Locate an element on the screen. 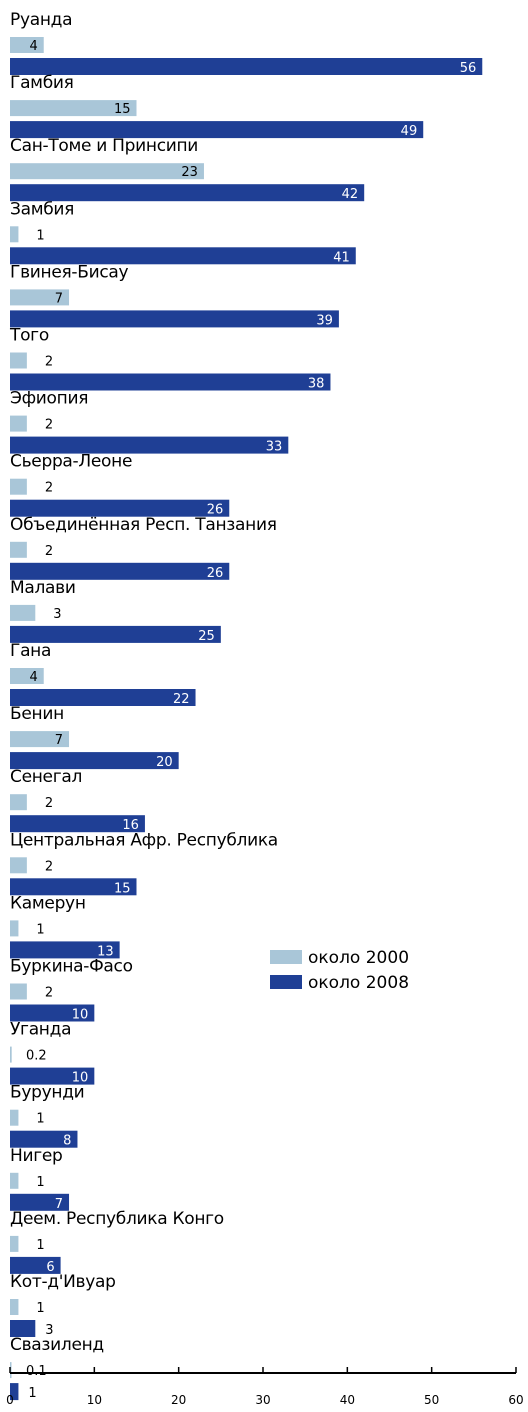 The width and height of the screenshot is (528, 1412). country-label: Объединённая Респ. Танзания is located at coordinates (143, 525).